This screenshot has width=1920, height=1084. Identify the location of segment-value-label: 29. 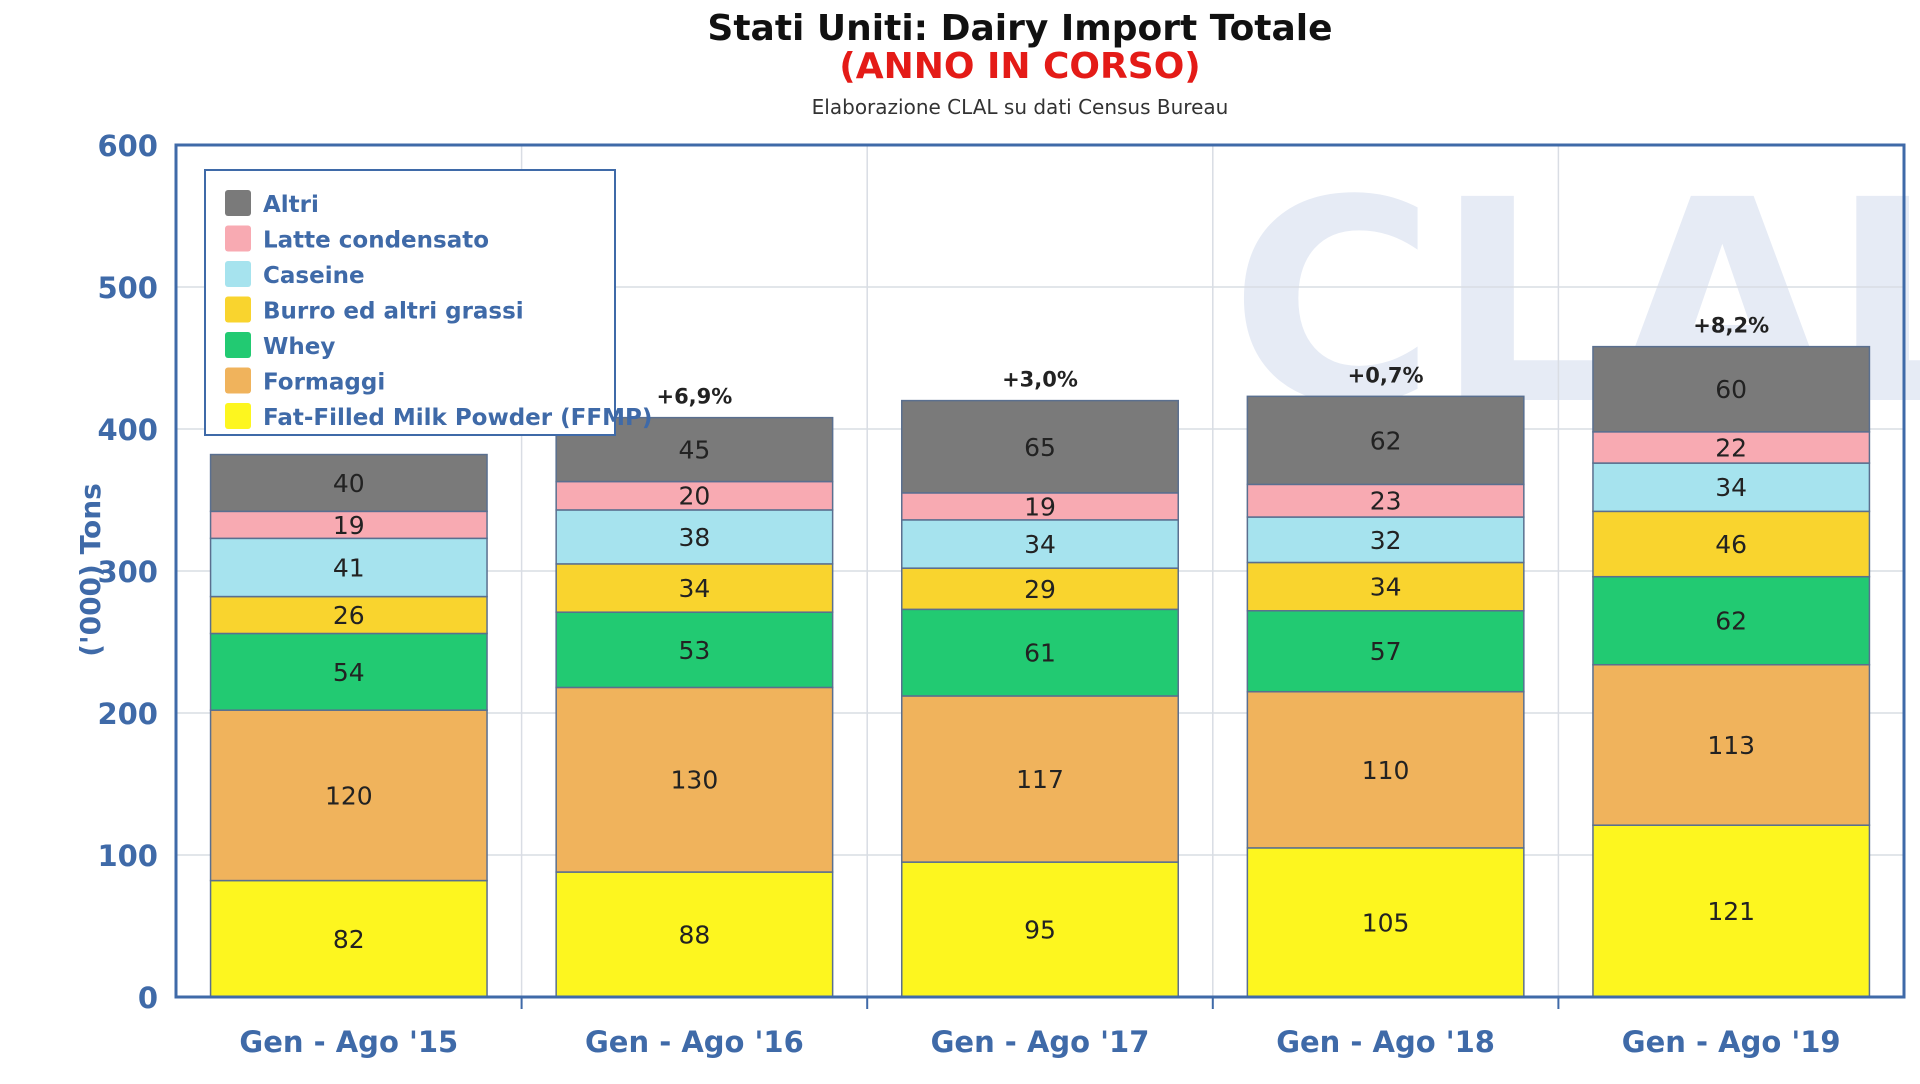
(1040, 589).